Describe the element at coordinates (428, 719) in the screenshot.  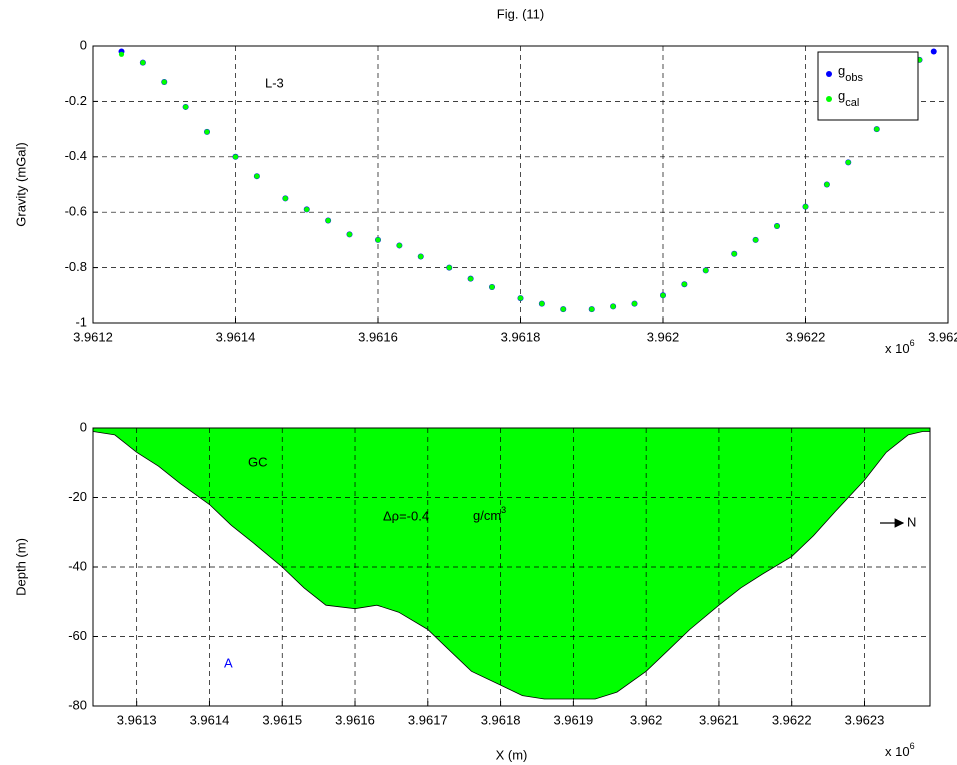
I see `x-tick-label: 3.9617` at that location.